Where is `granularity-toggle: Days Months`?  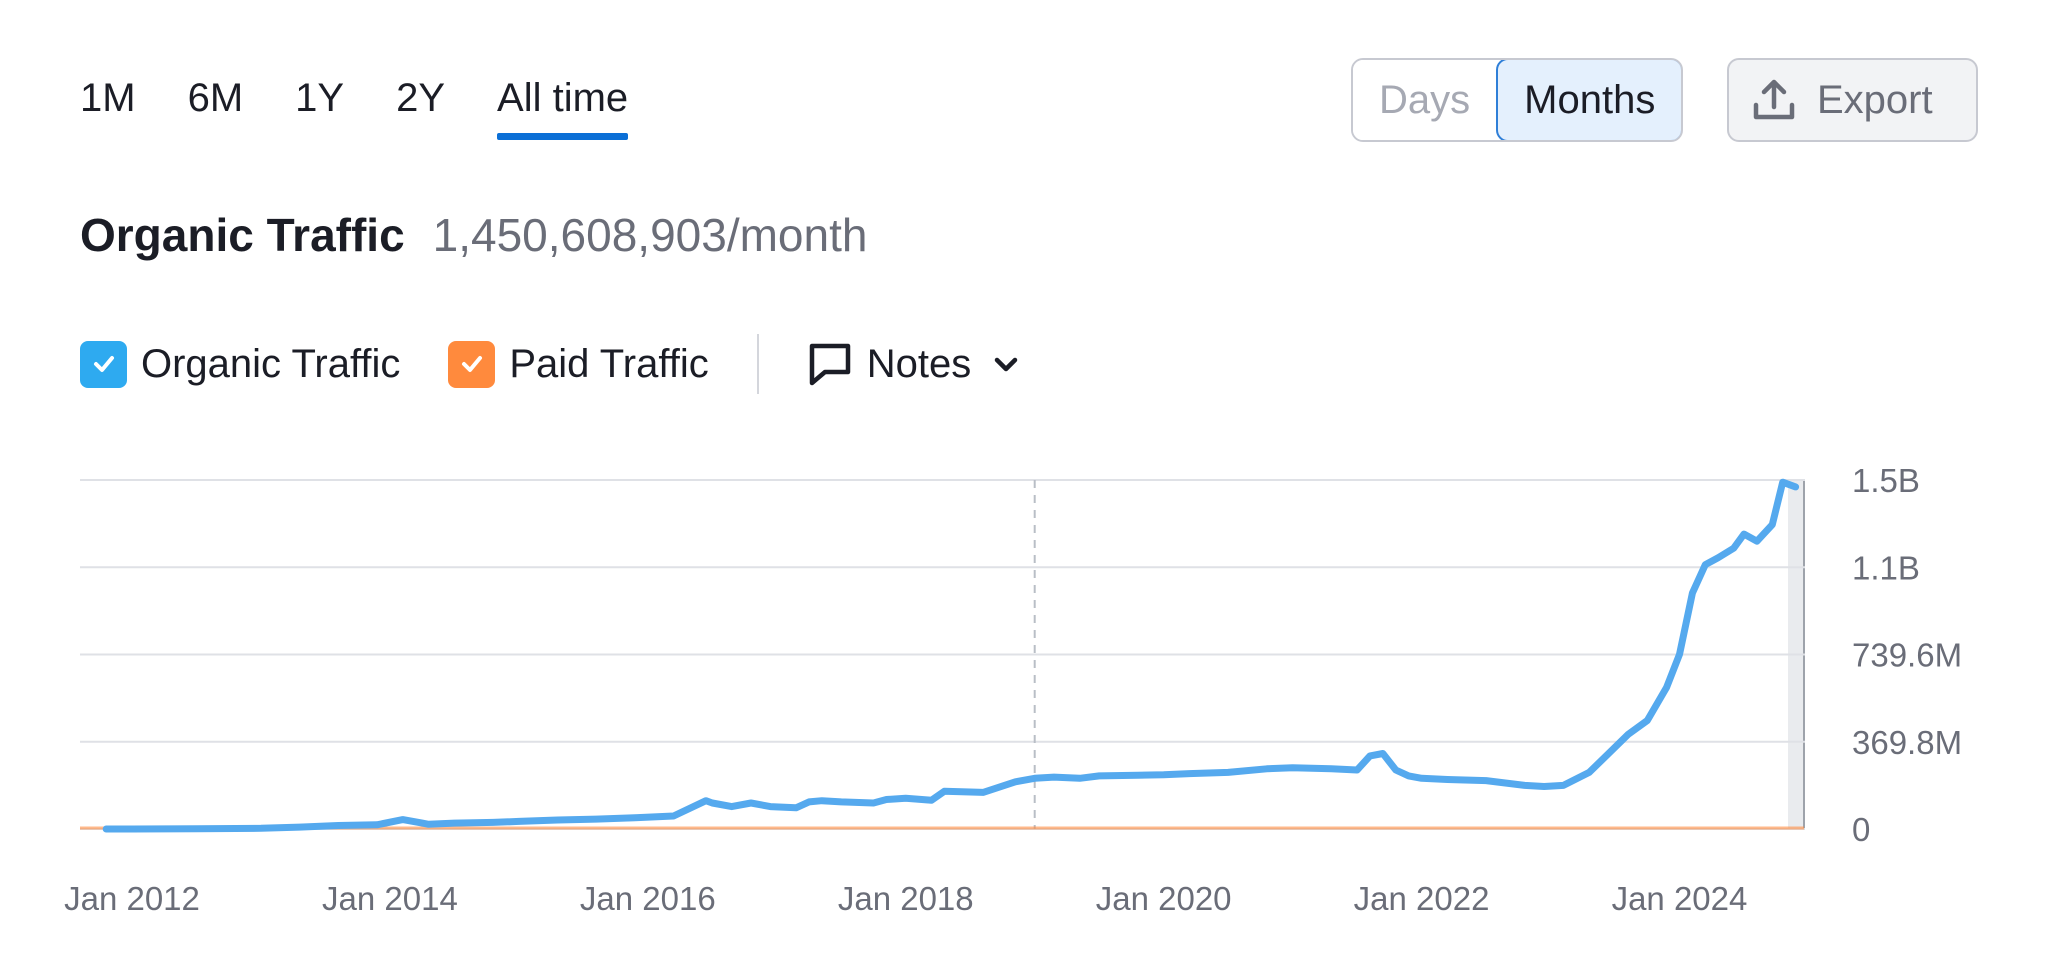
granularity-toggle: Days Months is located at coordinates (1517, 100).